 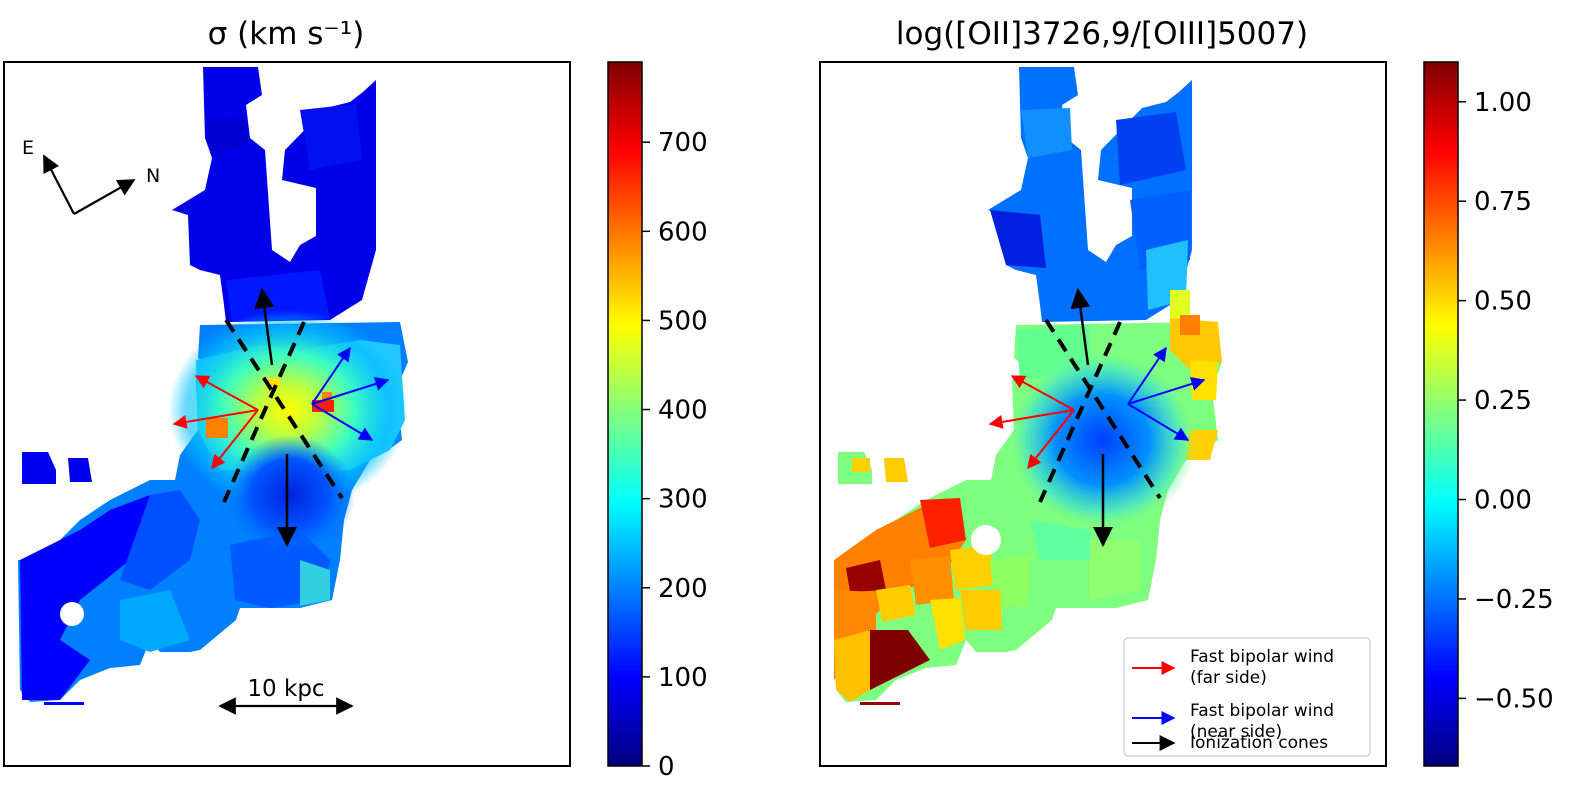 What do you see at coordinates (683, 411) in the screenshot?
I see `sigma-colorbar-tick-label: 400` at bounding box center [683, 411].